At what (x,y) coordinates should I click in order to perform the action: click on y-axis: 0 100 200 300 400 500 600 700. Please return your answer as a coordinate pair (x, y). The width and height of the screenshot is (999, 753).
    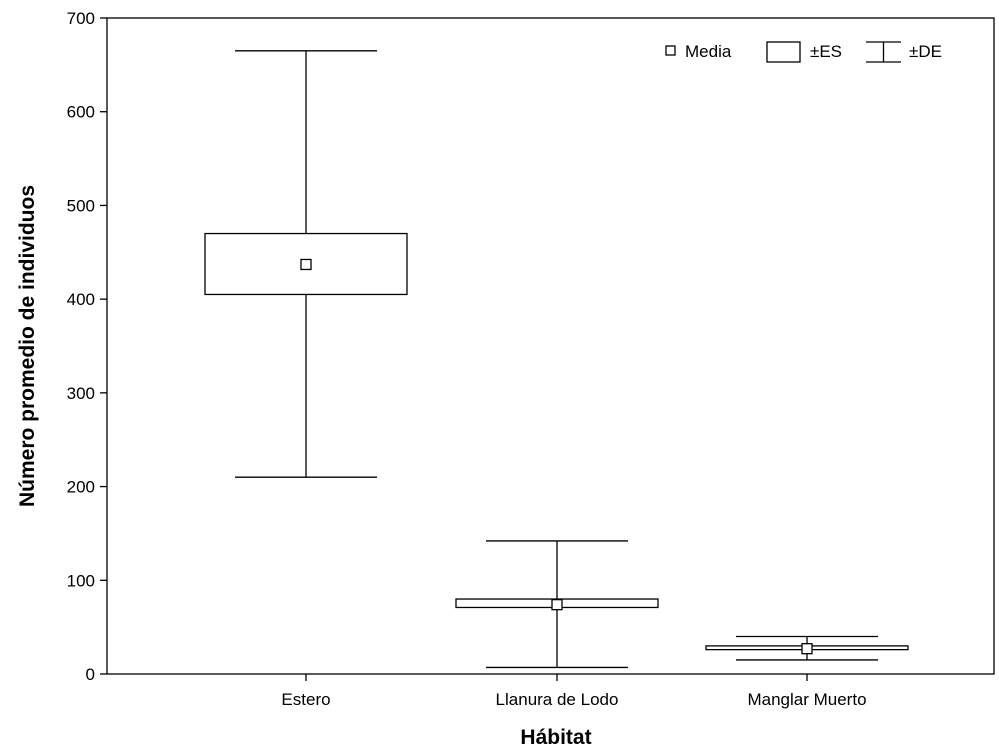
    Looking at the image, I should click on (87, 346).